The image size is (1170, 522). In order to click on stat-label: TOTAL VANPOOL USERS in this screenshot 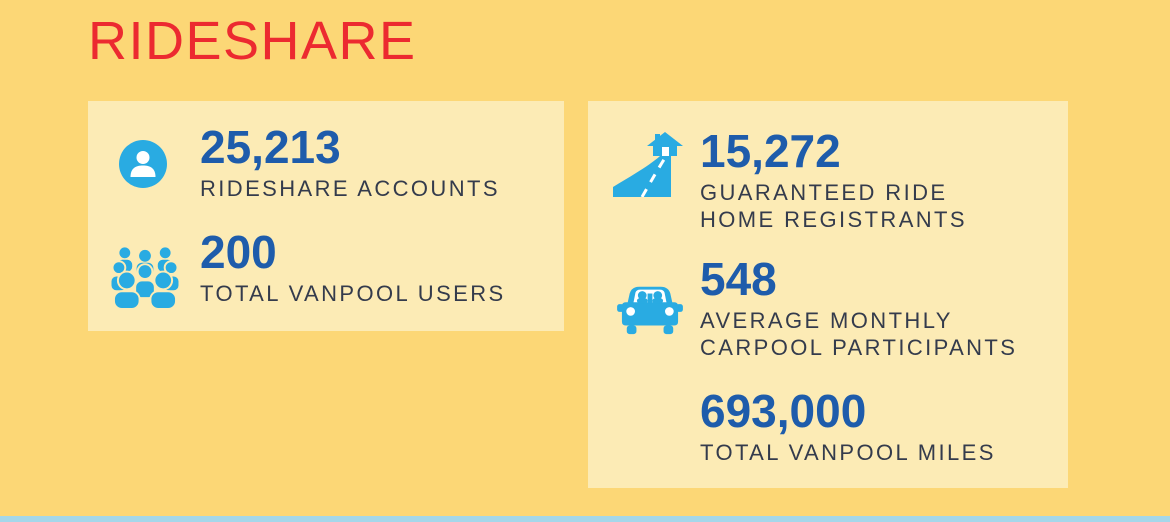, I will do `click(353, 293)`.